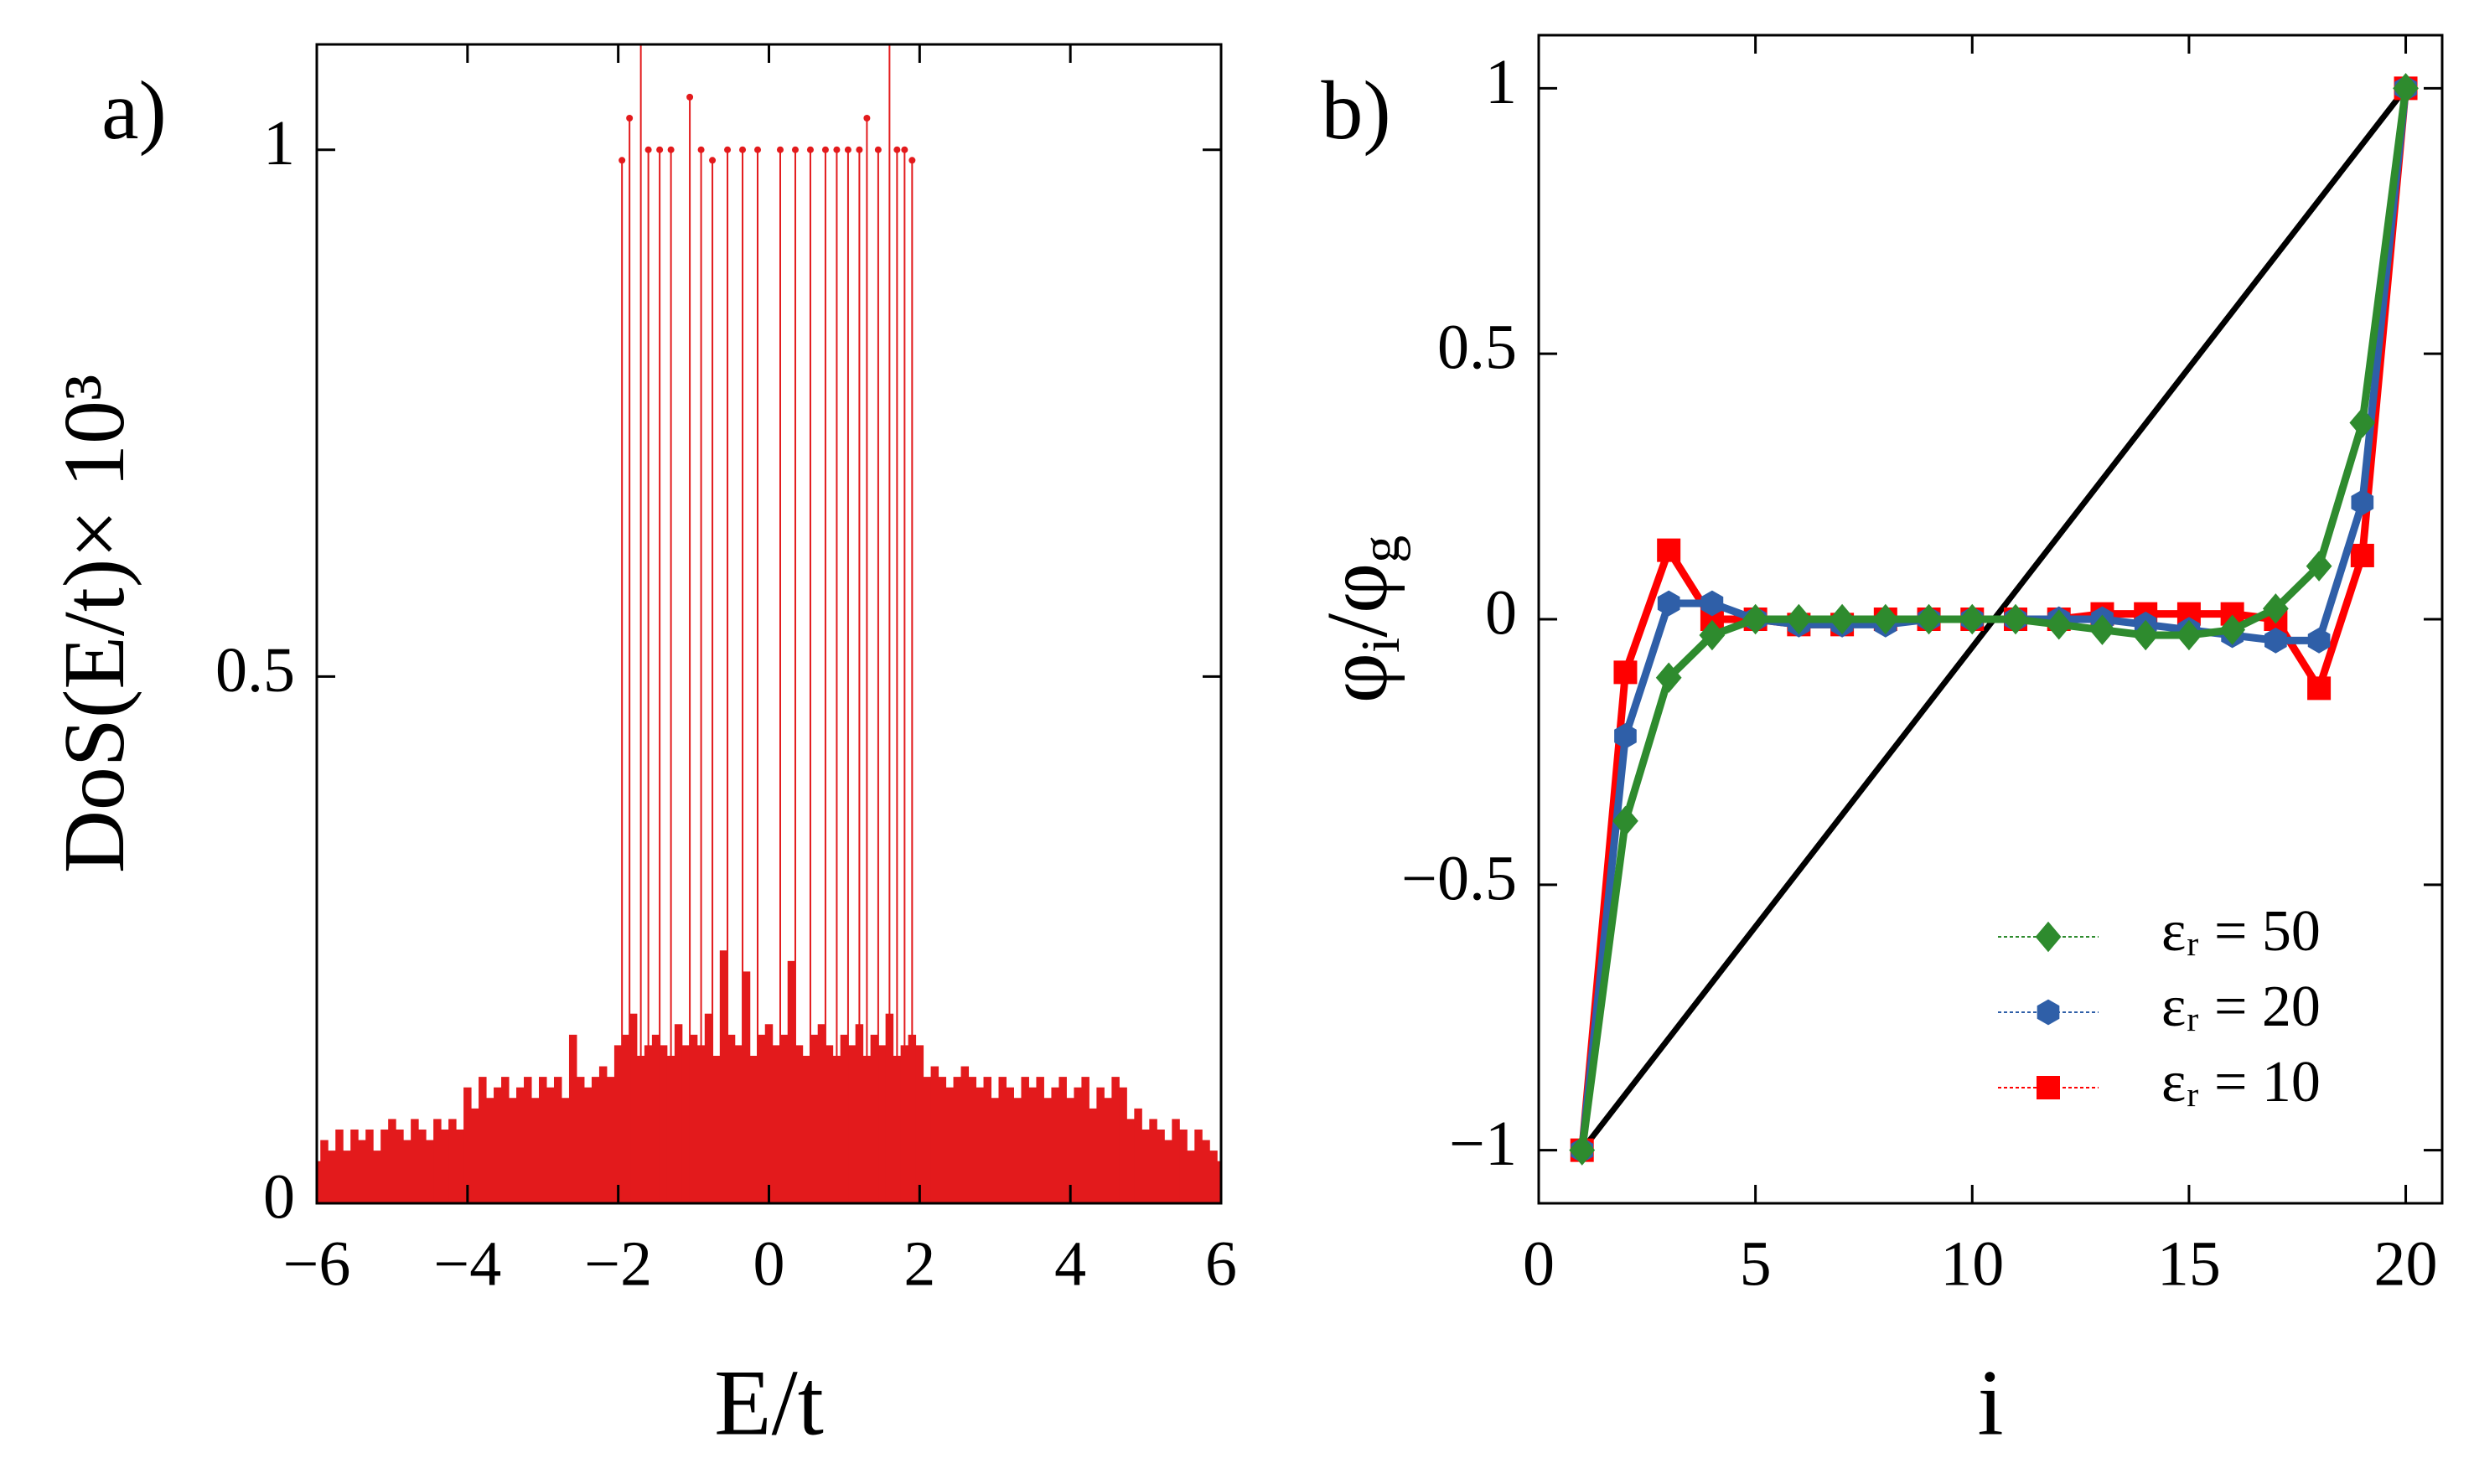 The image size is (2474, 1484). What do you see at coordinates (1483, 1144) in the screenshot?
I see `y-tick-label: −1` at bounding box center [1483, 1144].